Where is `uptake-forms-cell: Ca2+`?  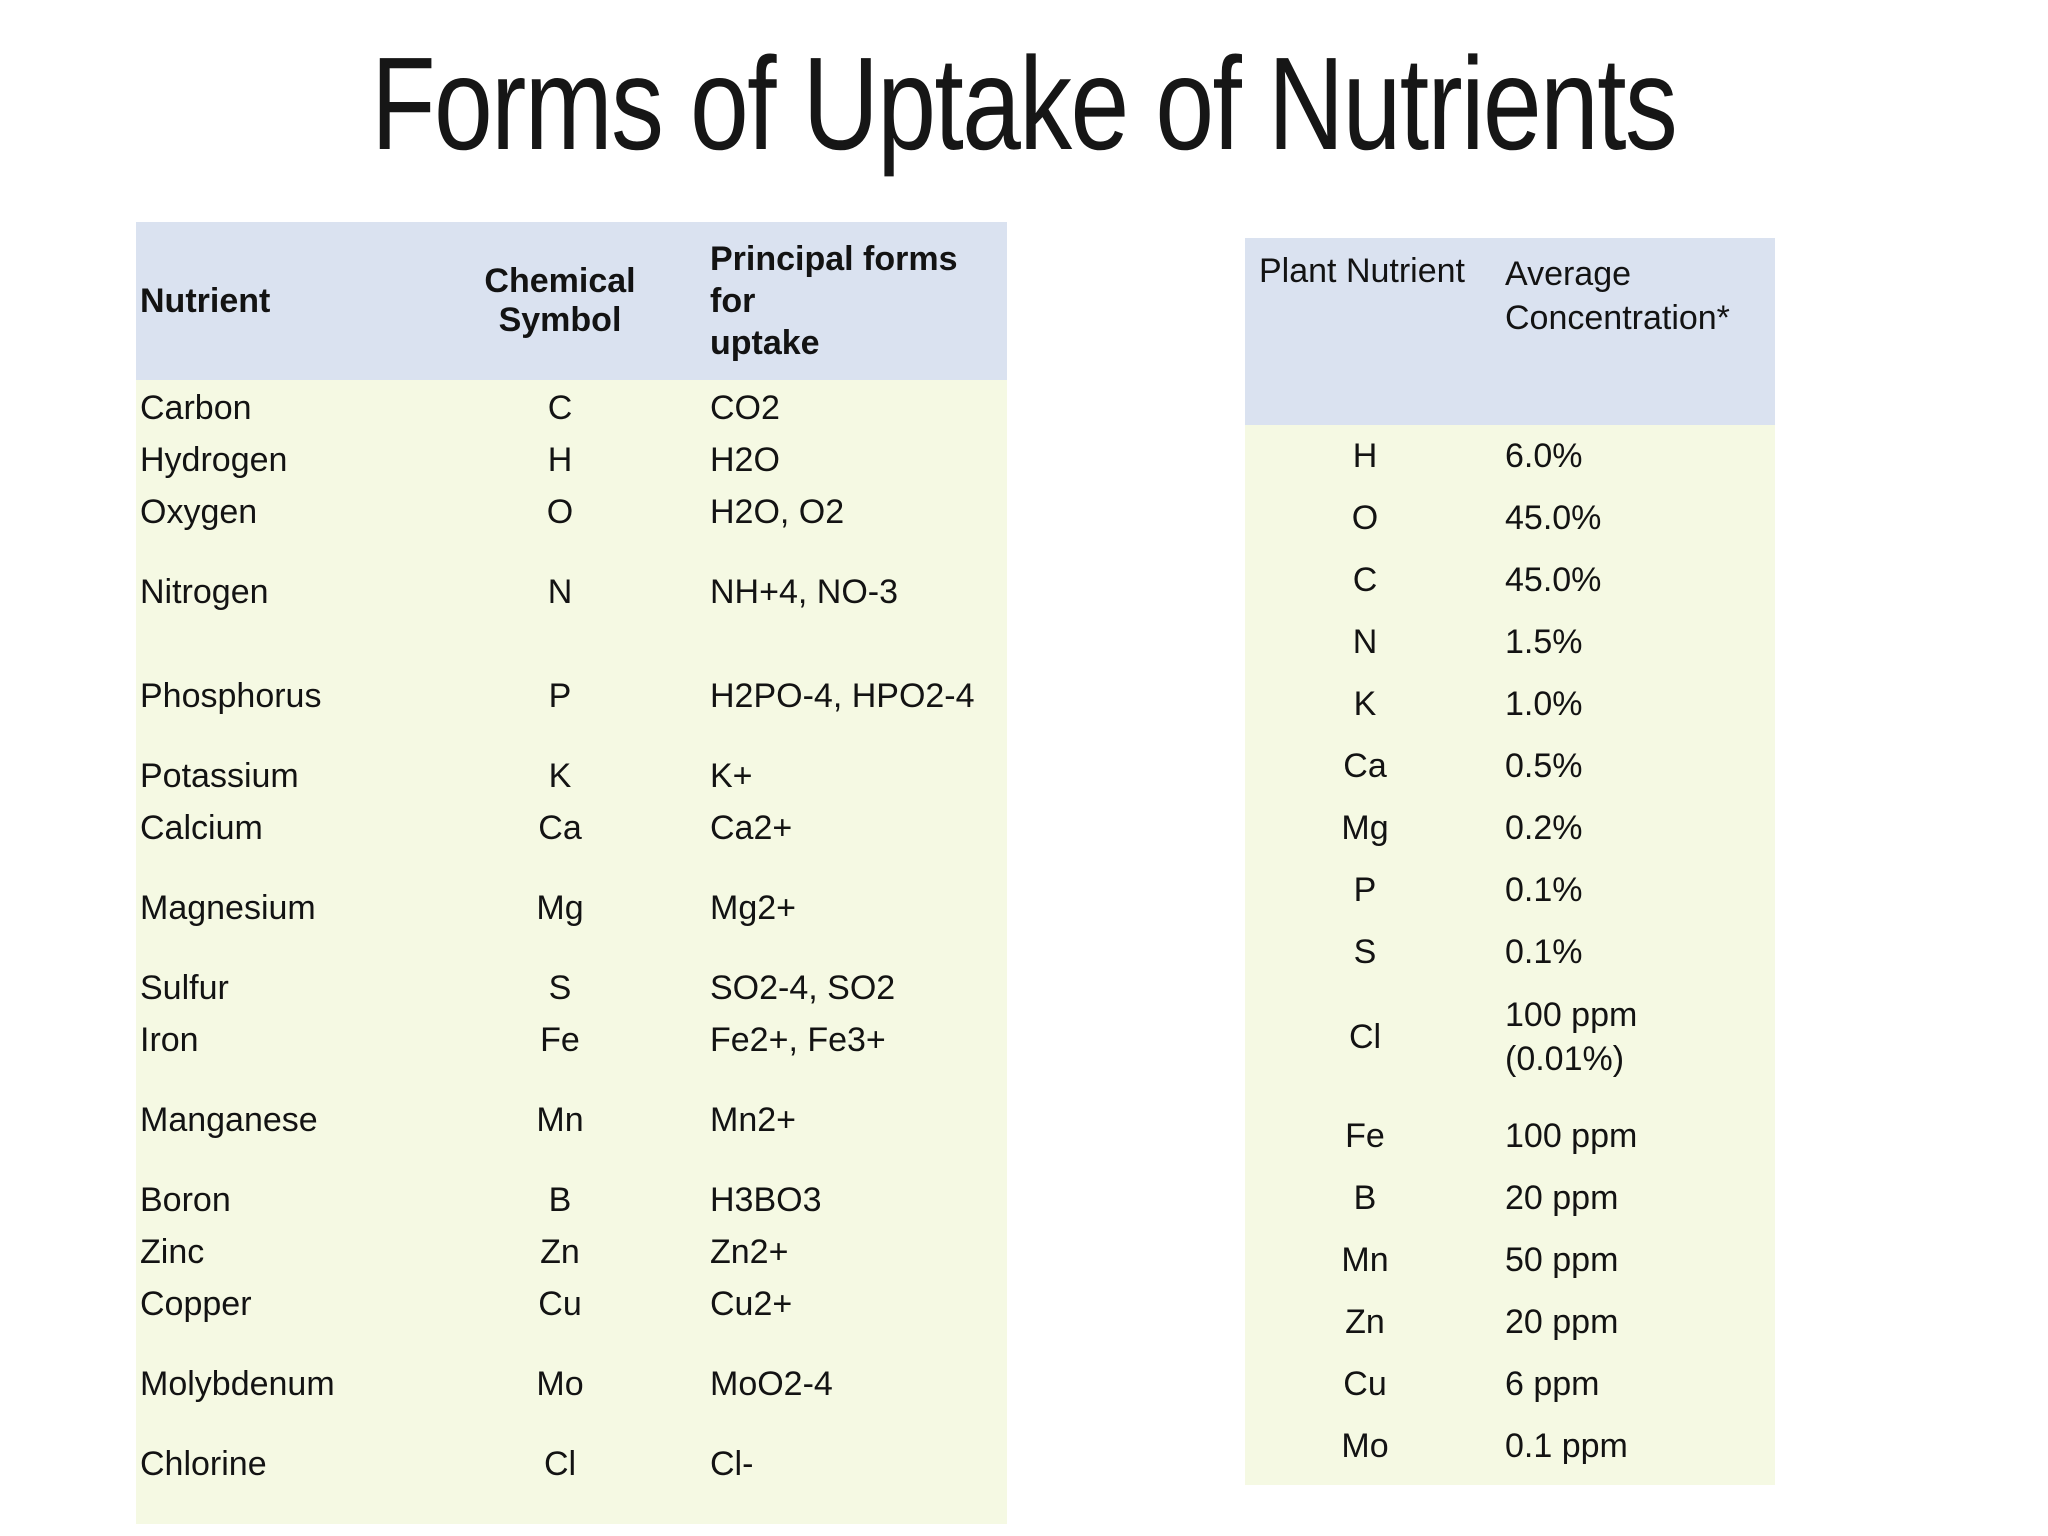
uptake-forms-cell: Ca2+ is located at coordinates (751, 827).